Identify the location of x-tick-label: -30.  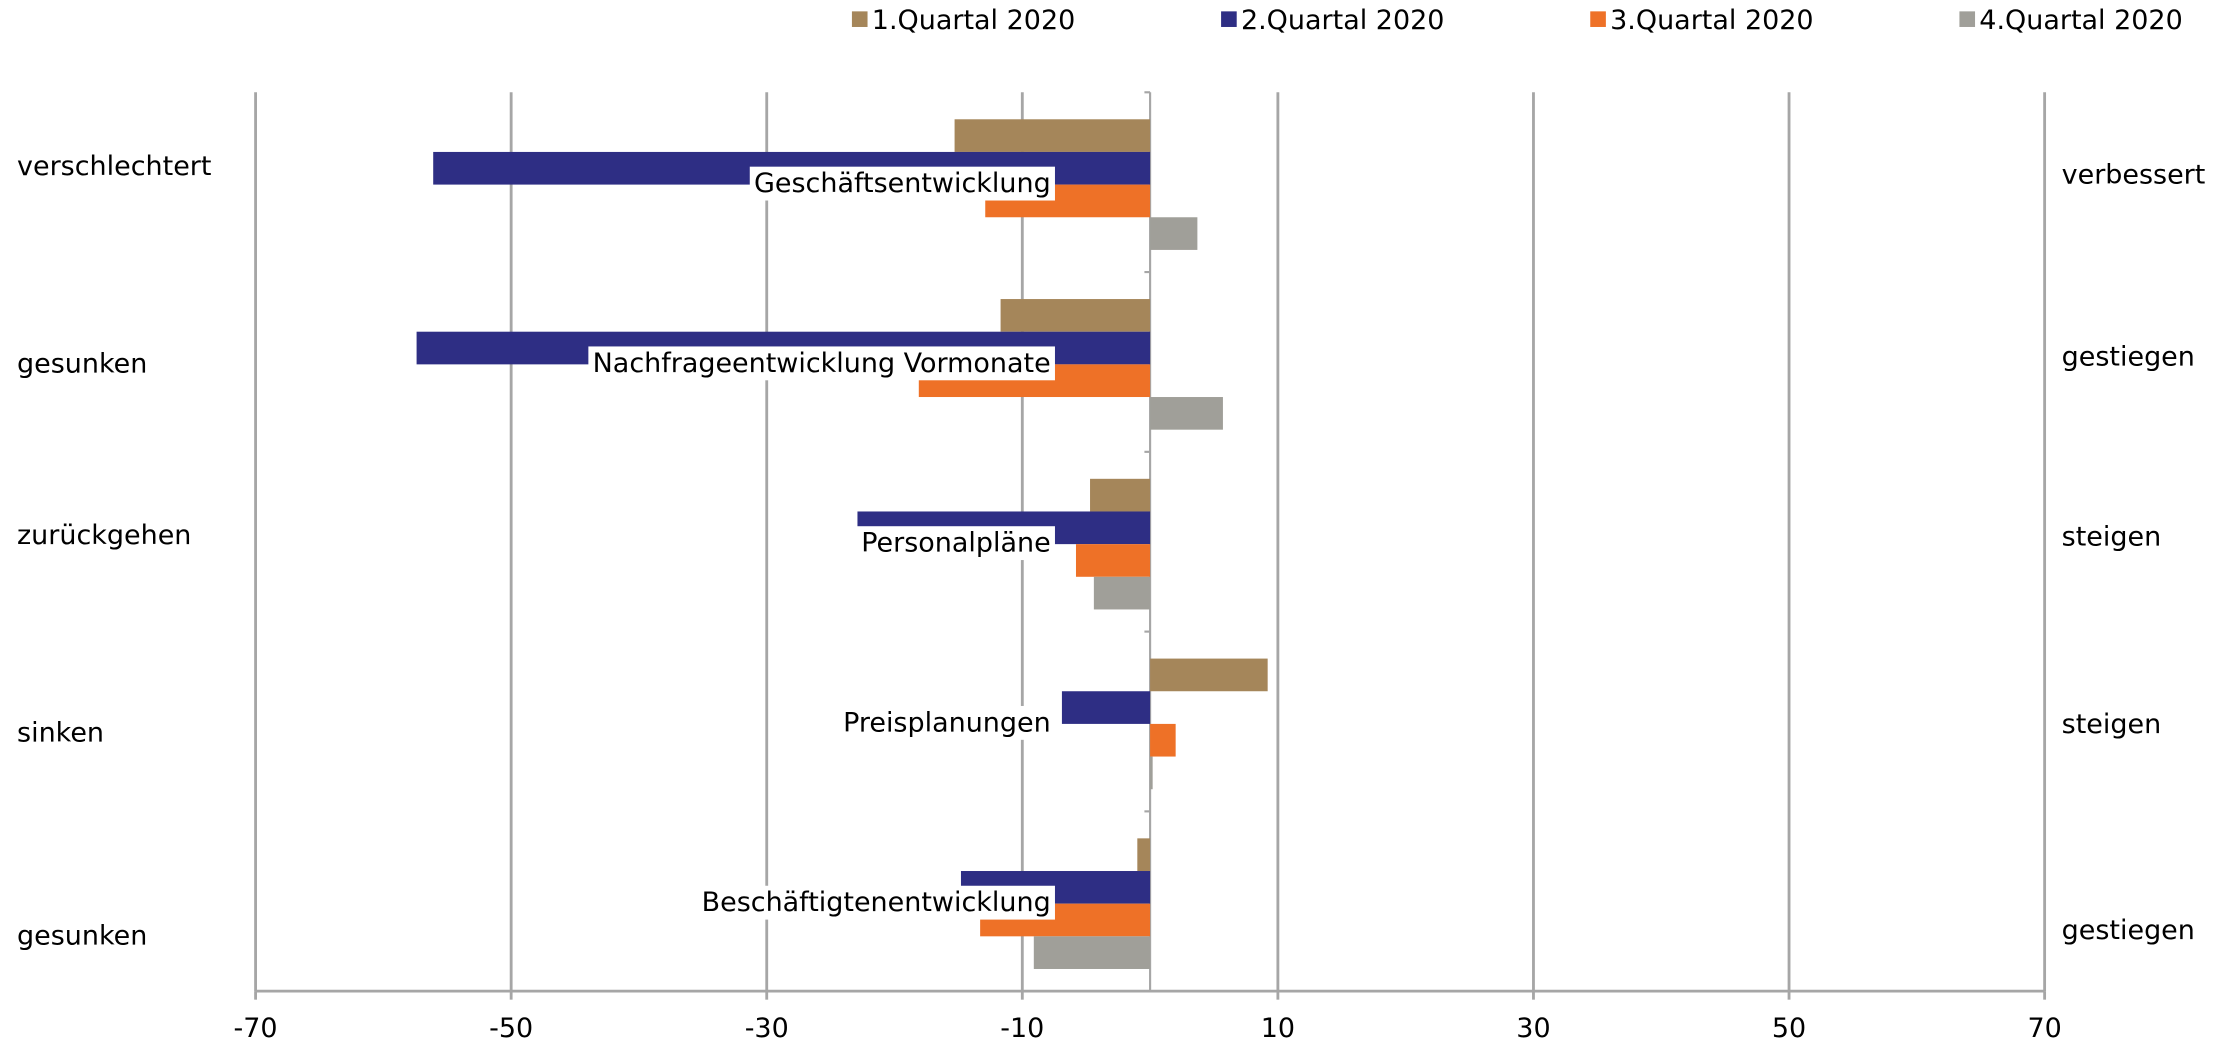
(767, 1025).